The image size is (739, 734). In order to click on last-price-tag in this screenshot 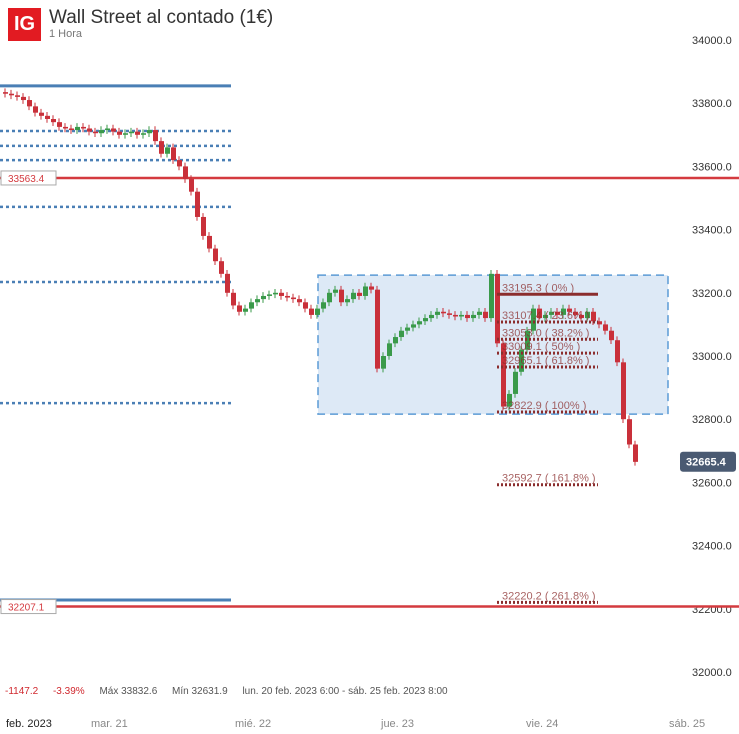, I will do `click(708, 461)`.